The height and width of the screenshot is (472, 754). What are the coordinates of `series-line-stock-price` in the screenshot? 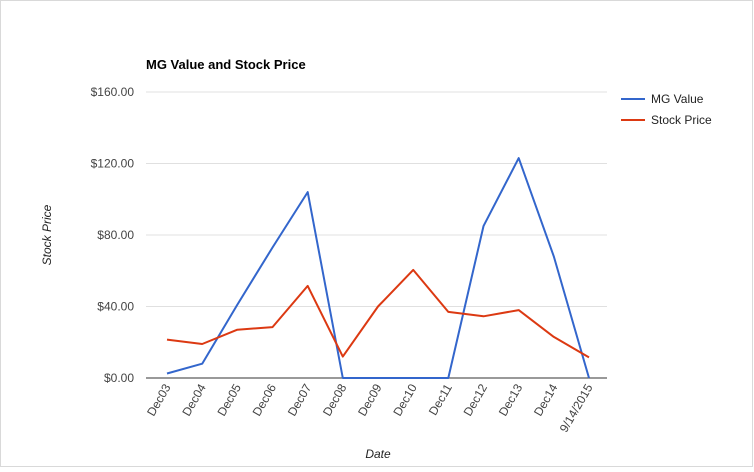 It's located at (378, 313).